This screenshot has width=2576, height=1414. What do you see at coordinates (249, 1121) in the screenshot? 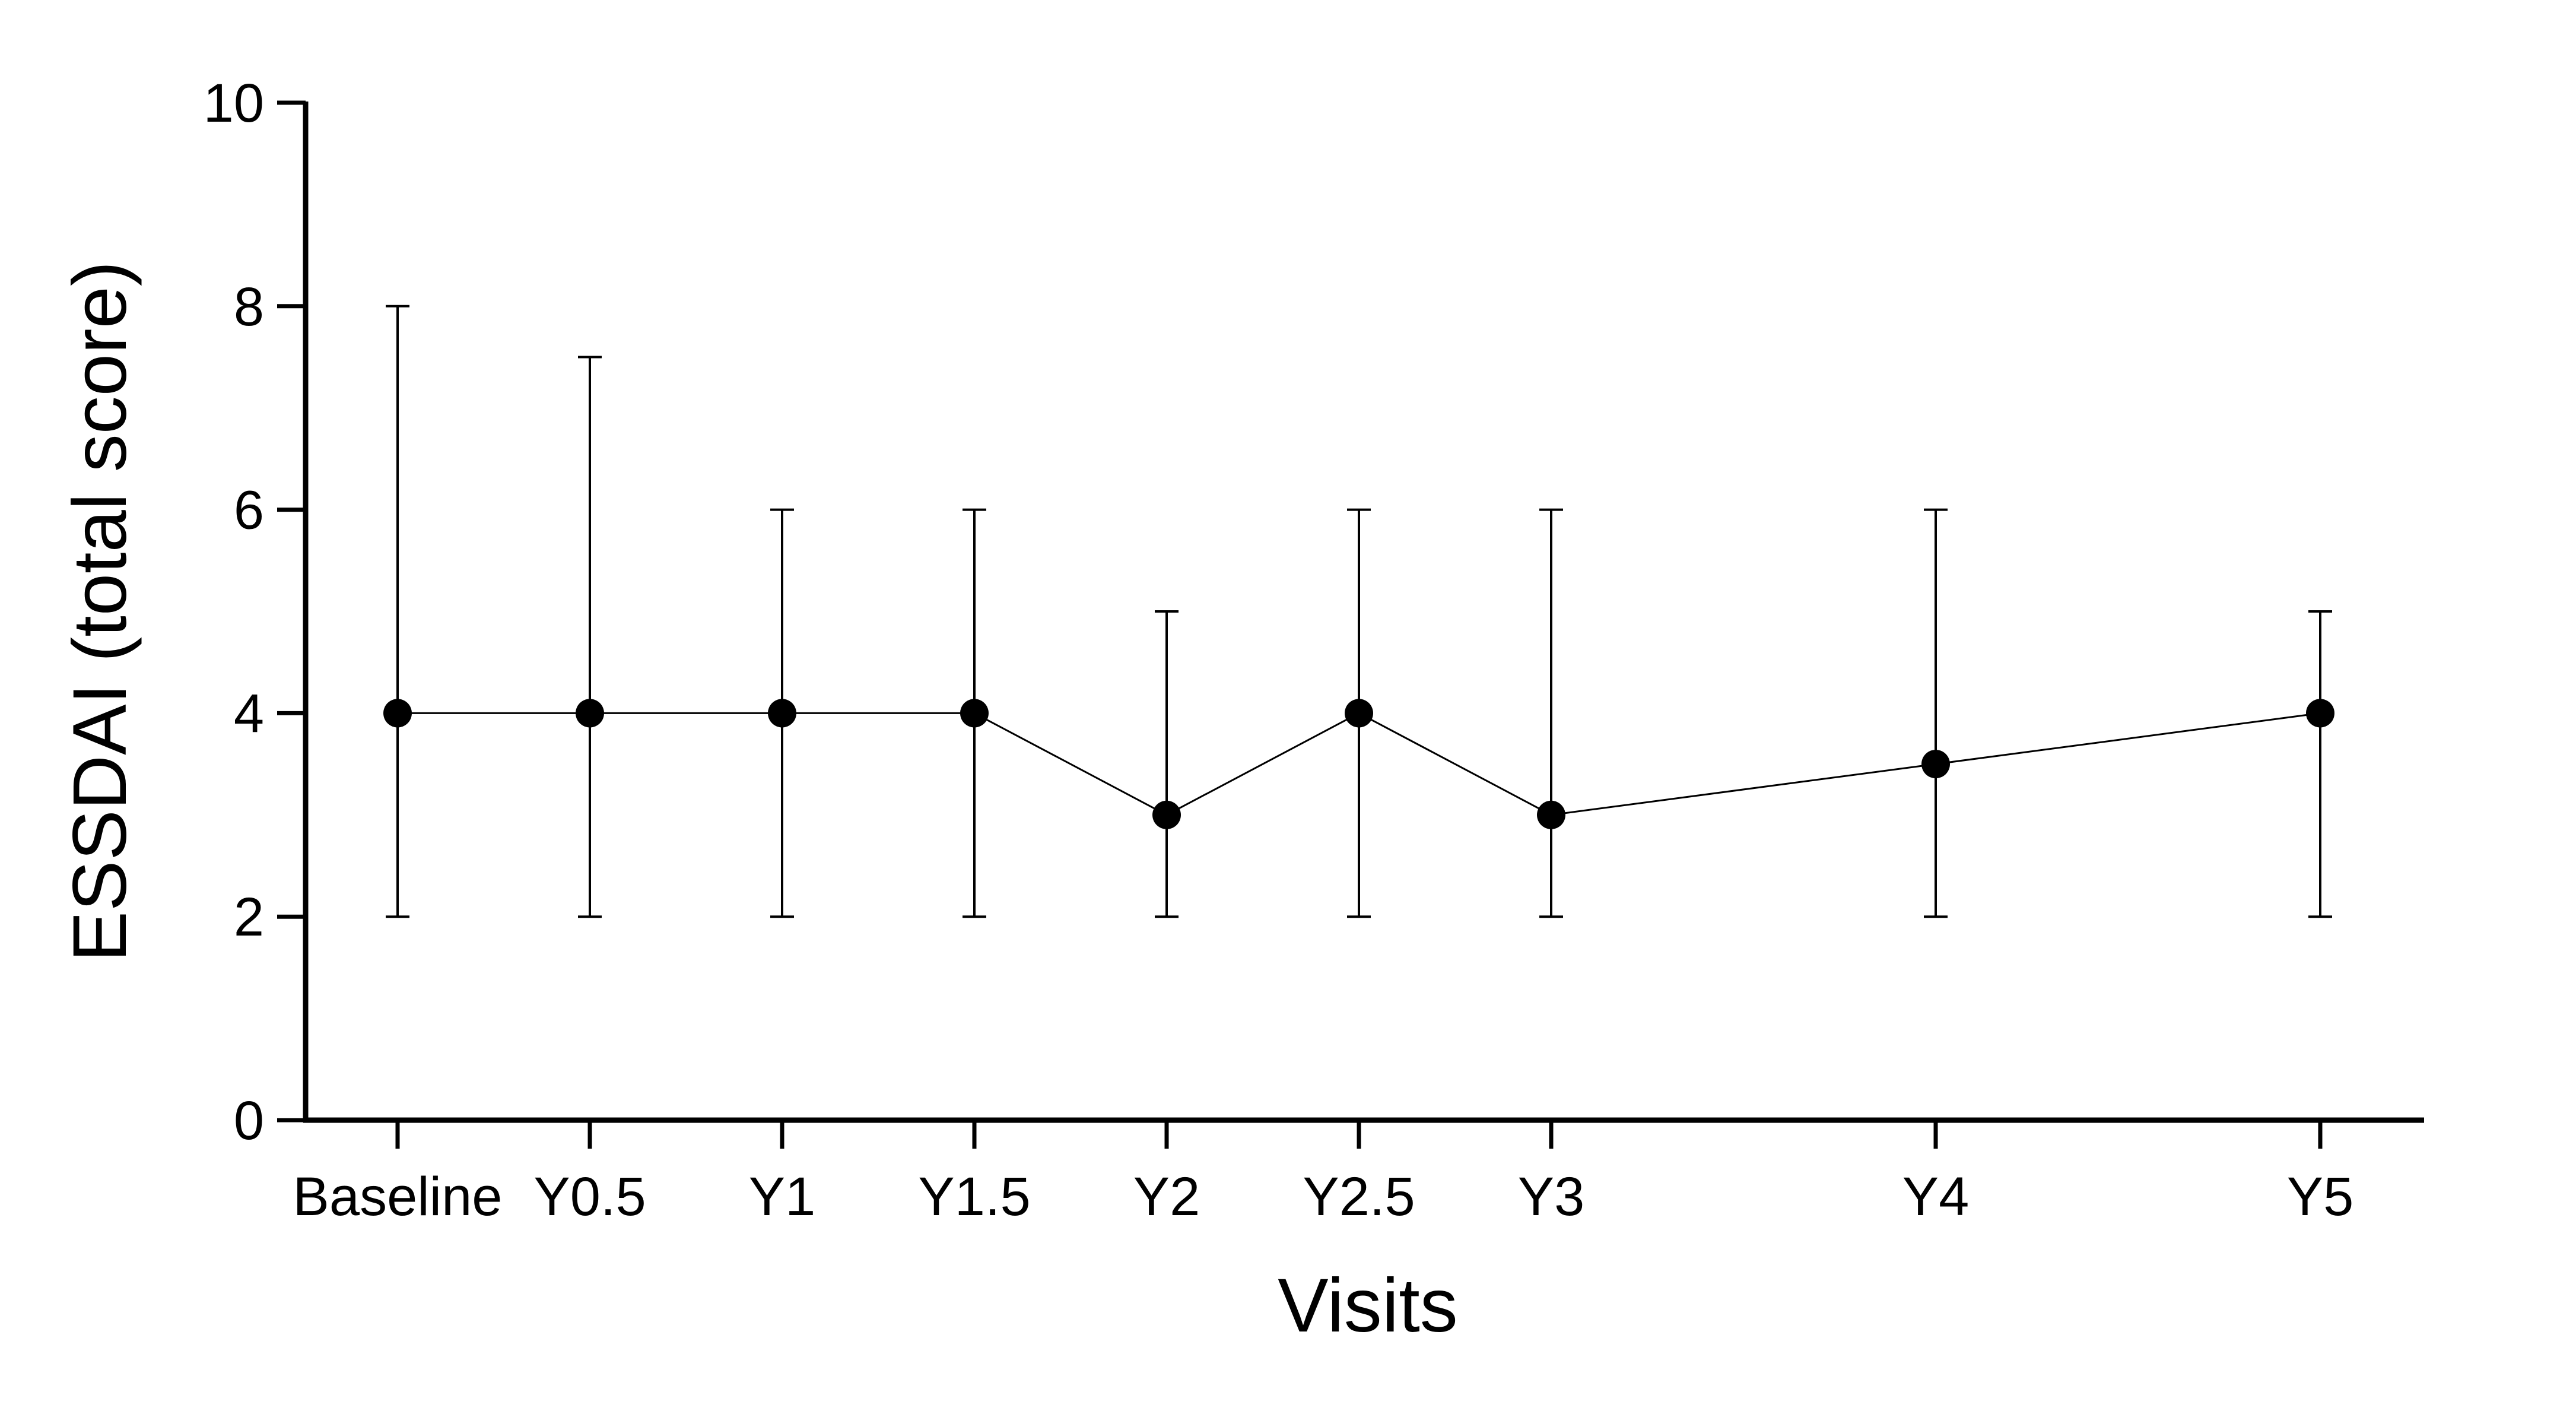
I see `y-tick-label: 0` at bounding box center [249, 1121].